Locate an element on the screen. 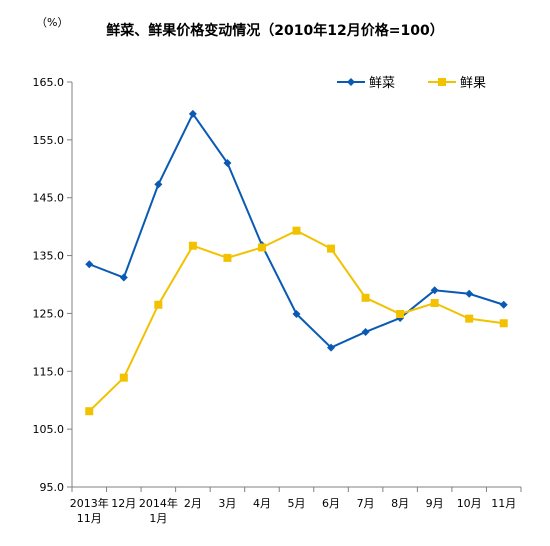 The height and width of the screenshot is (546, 550). x-tick-label: 2月 is located at coordinates (193, 503).